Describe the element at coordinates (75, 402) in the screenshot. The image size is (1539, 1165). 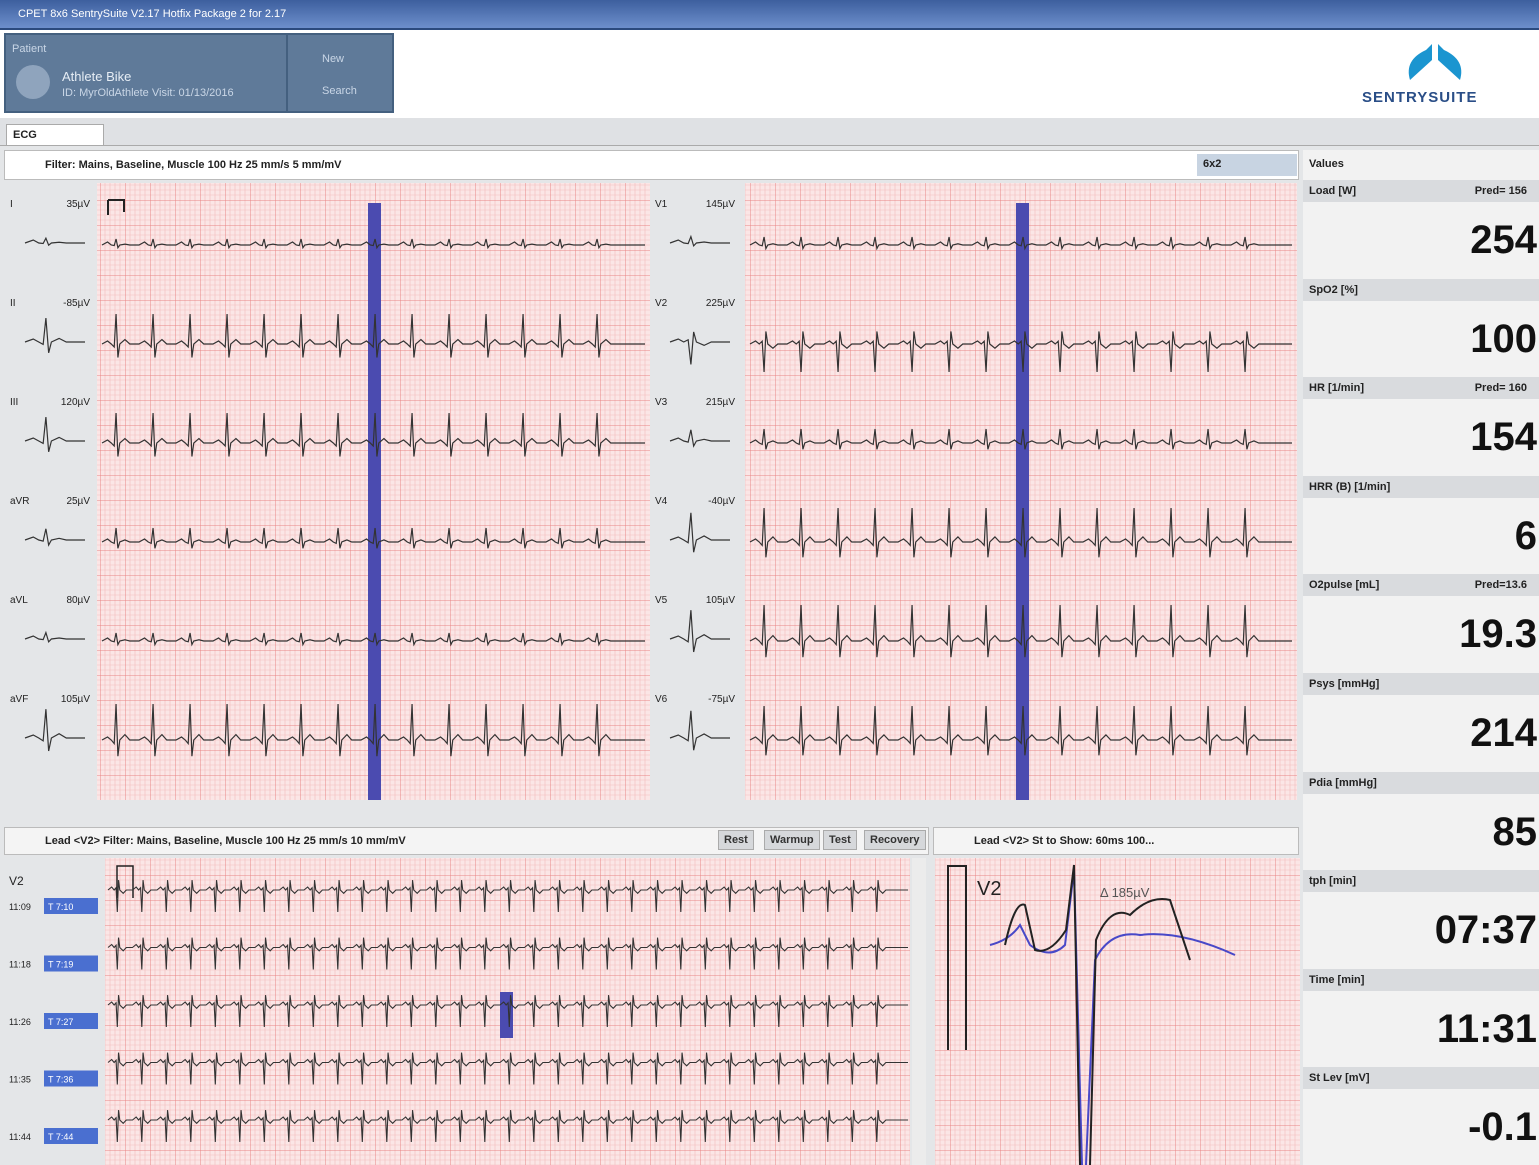
I see `lead-amplitude: 120µV` at that location.